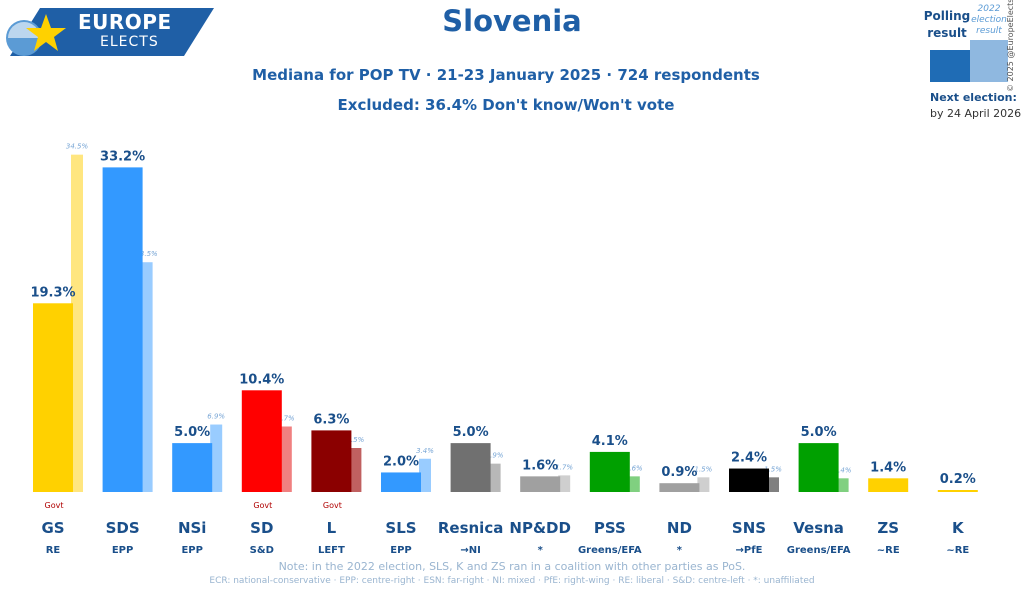 The image size is (1024, 593). I want to click on legend-election-swatch, so click(989, 61).